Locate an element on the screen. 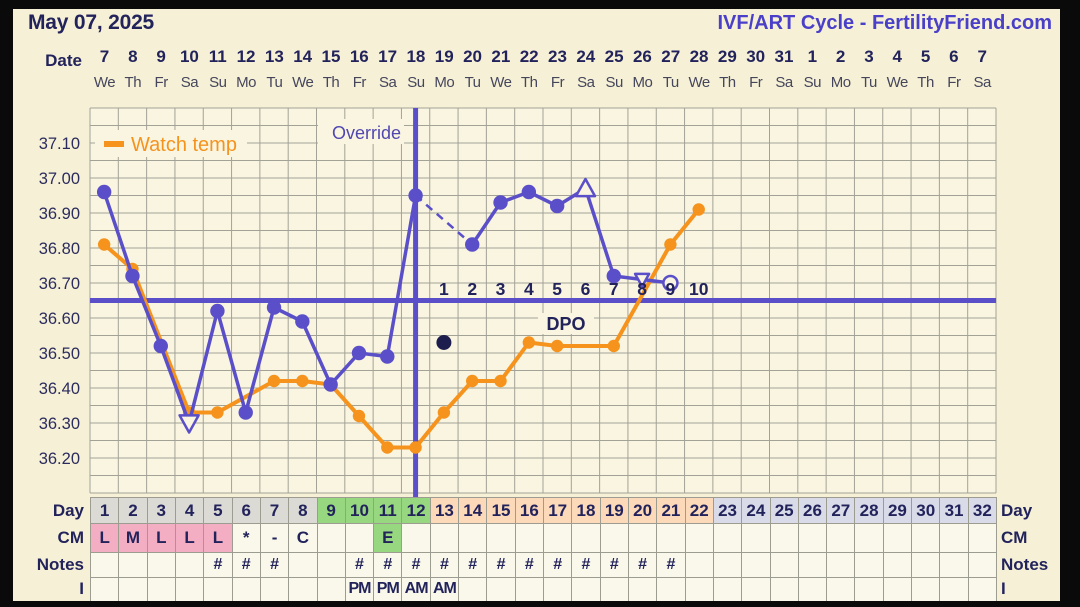 The image size is (1080, 607). notes-cell-21: # is located at coordinates (671, 565).